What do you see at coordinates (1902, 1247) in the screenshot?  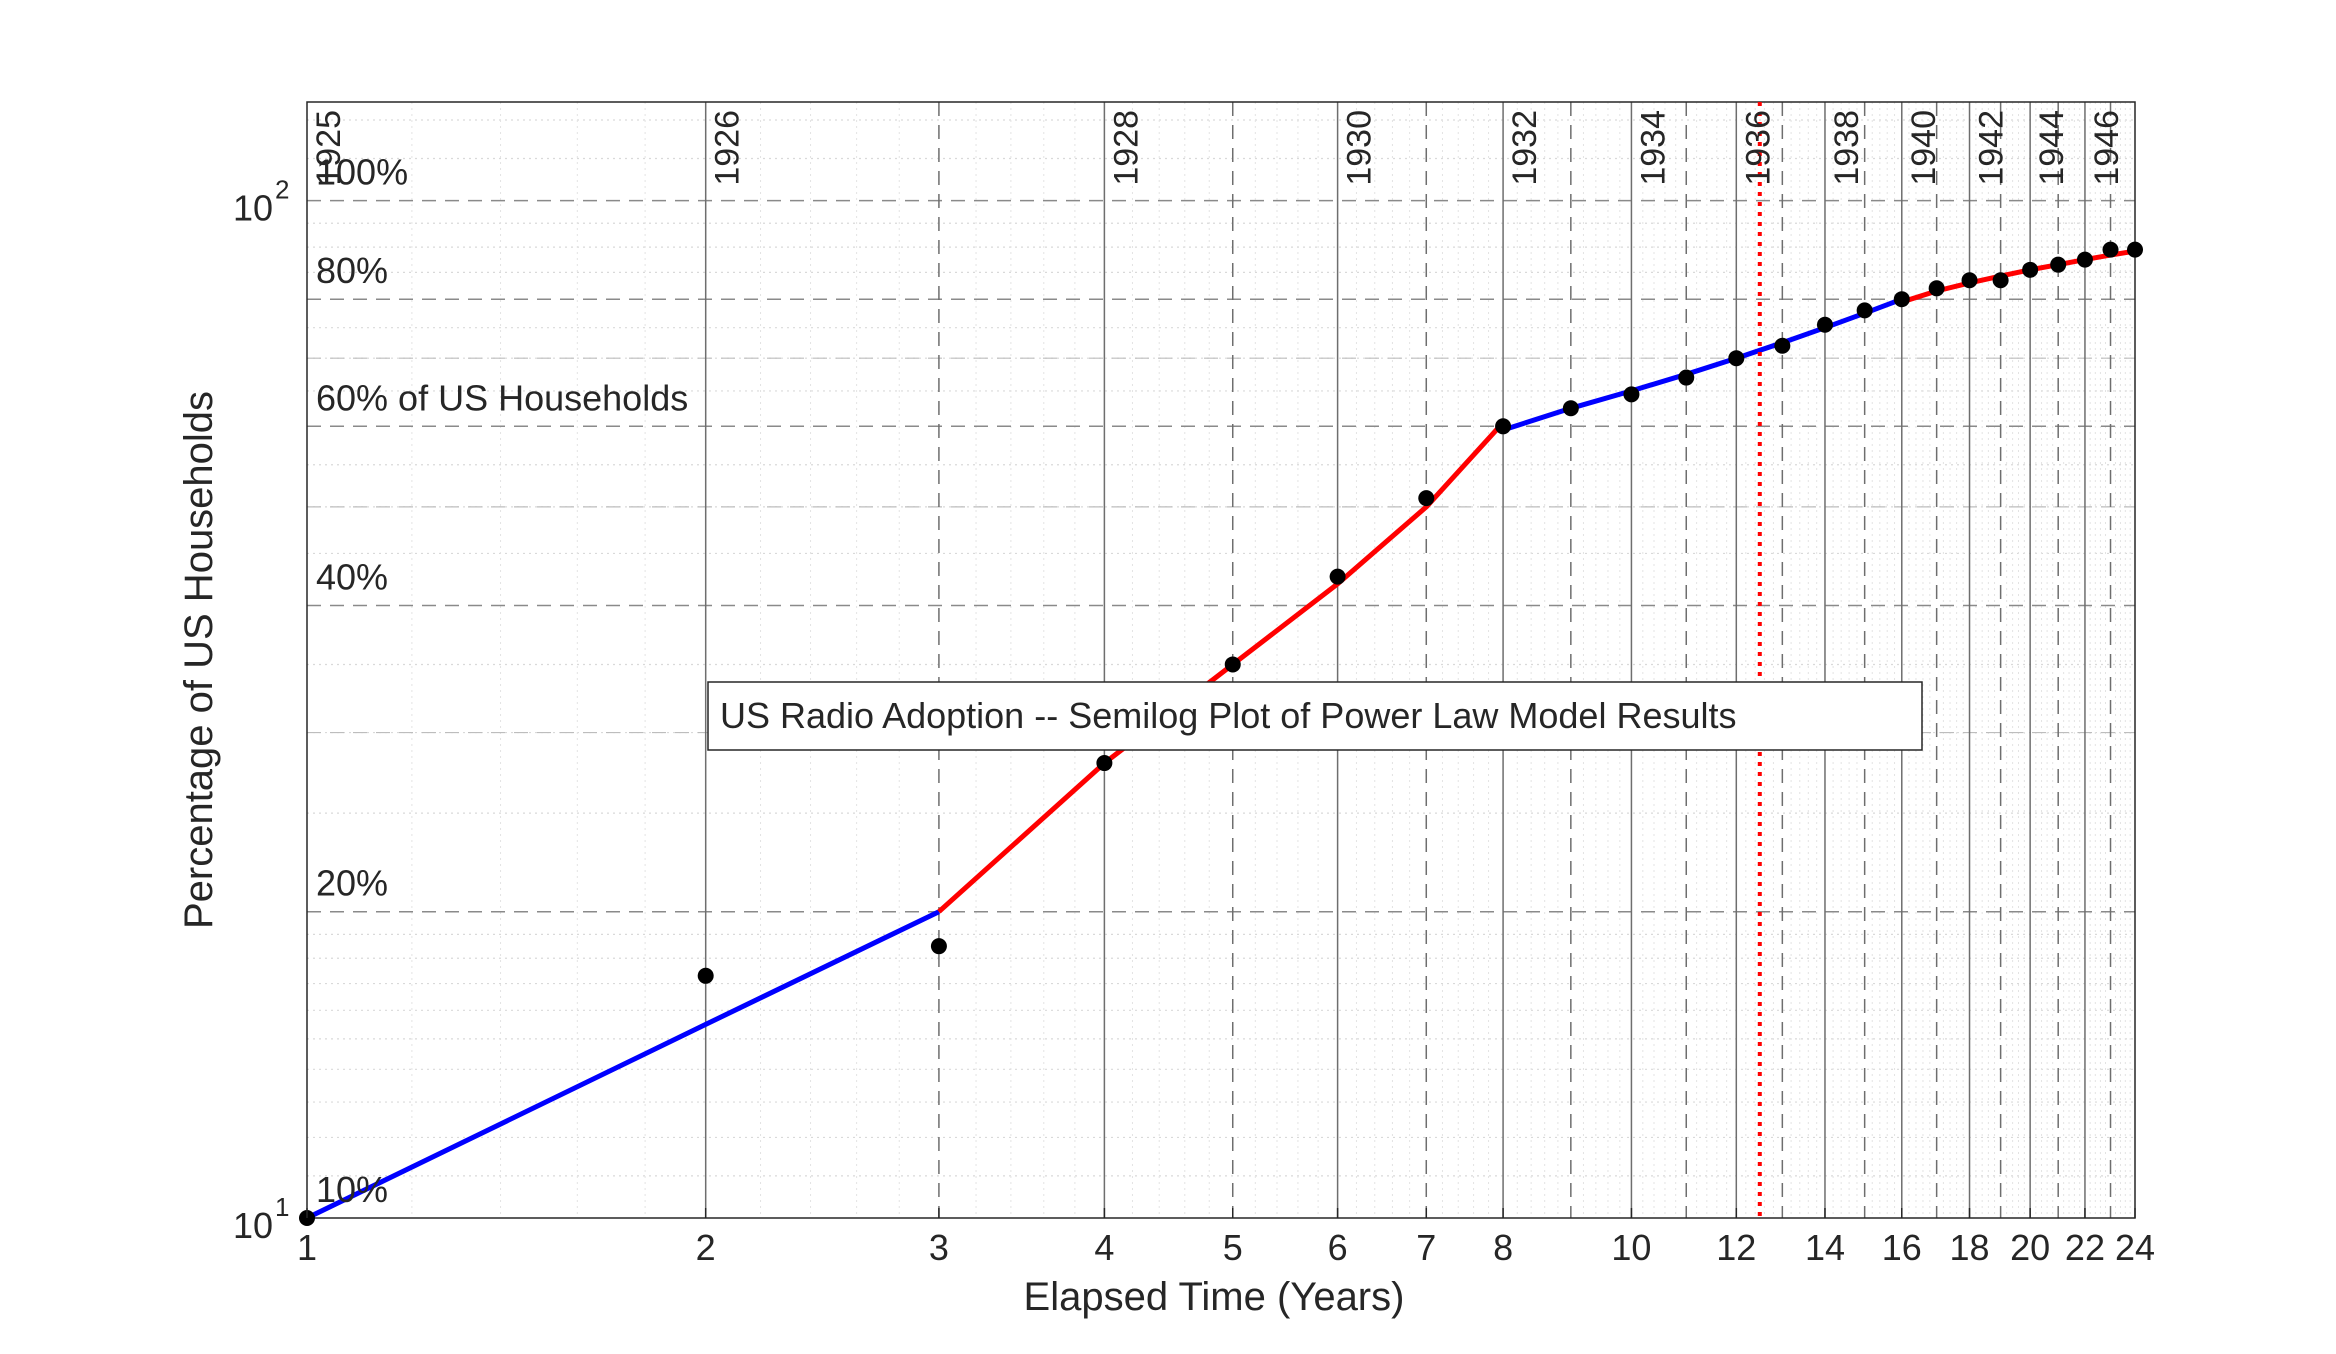 I see `x-tick-label: 16` at bounding box center [1902, 1247].